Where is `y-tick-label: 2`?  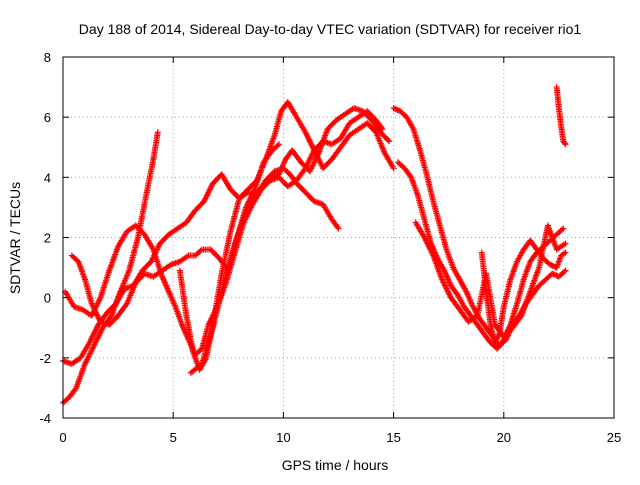 y-tick-label: 2 is located at coordinates (47, 238).